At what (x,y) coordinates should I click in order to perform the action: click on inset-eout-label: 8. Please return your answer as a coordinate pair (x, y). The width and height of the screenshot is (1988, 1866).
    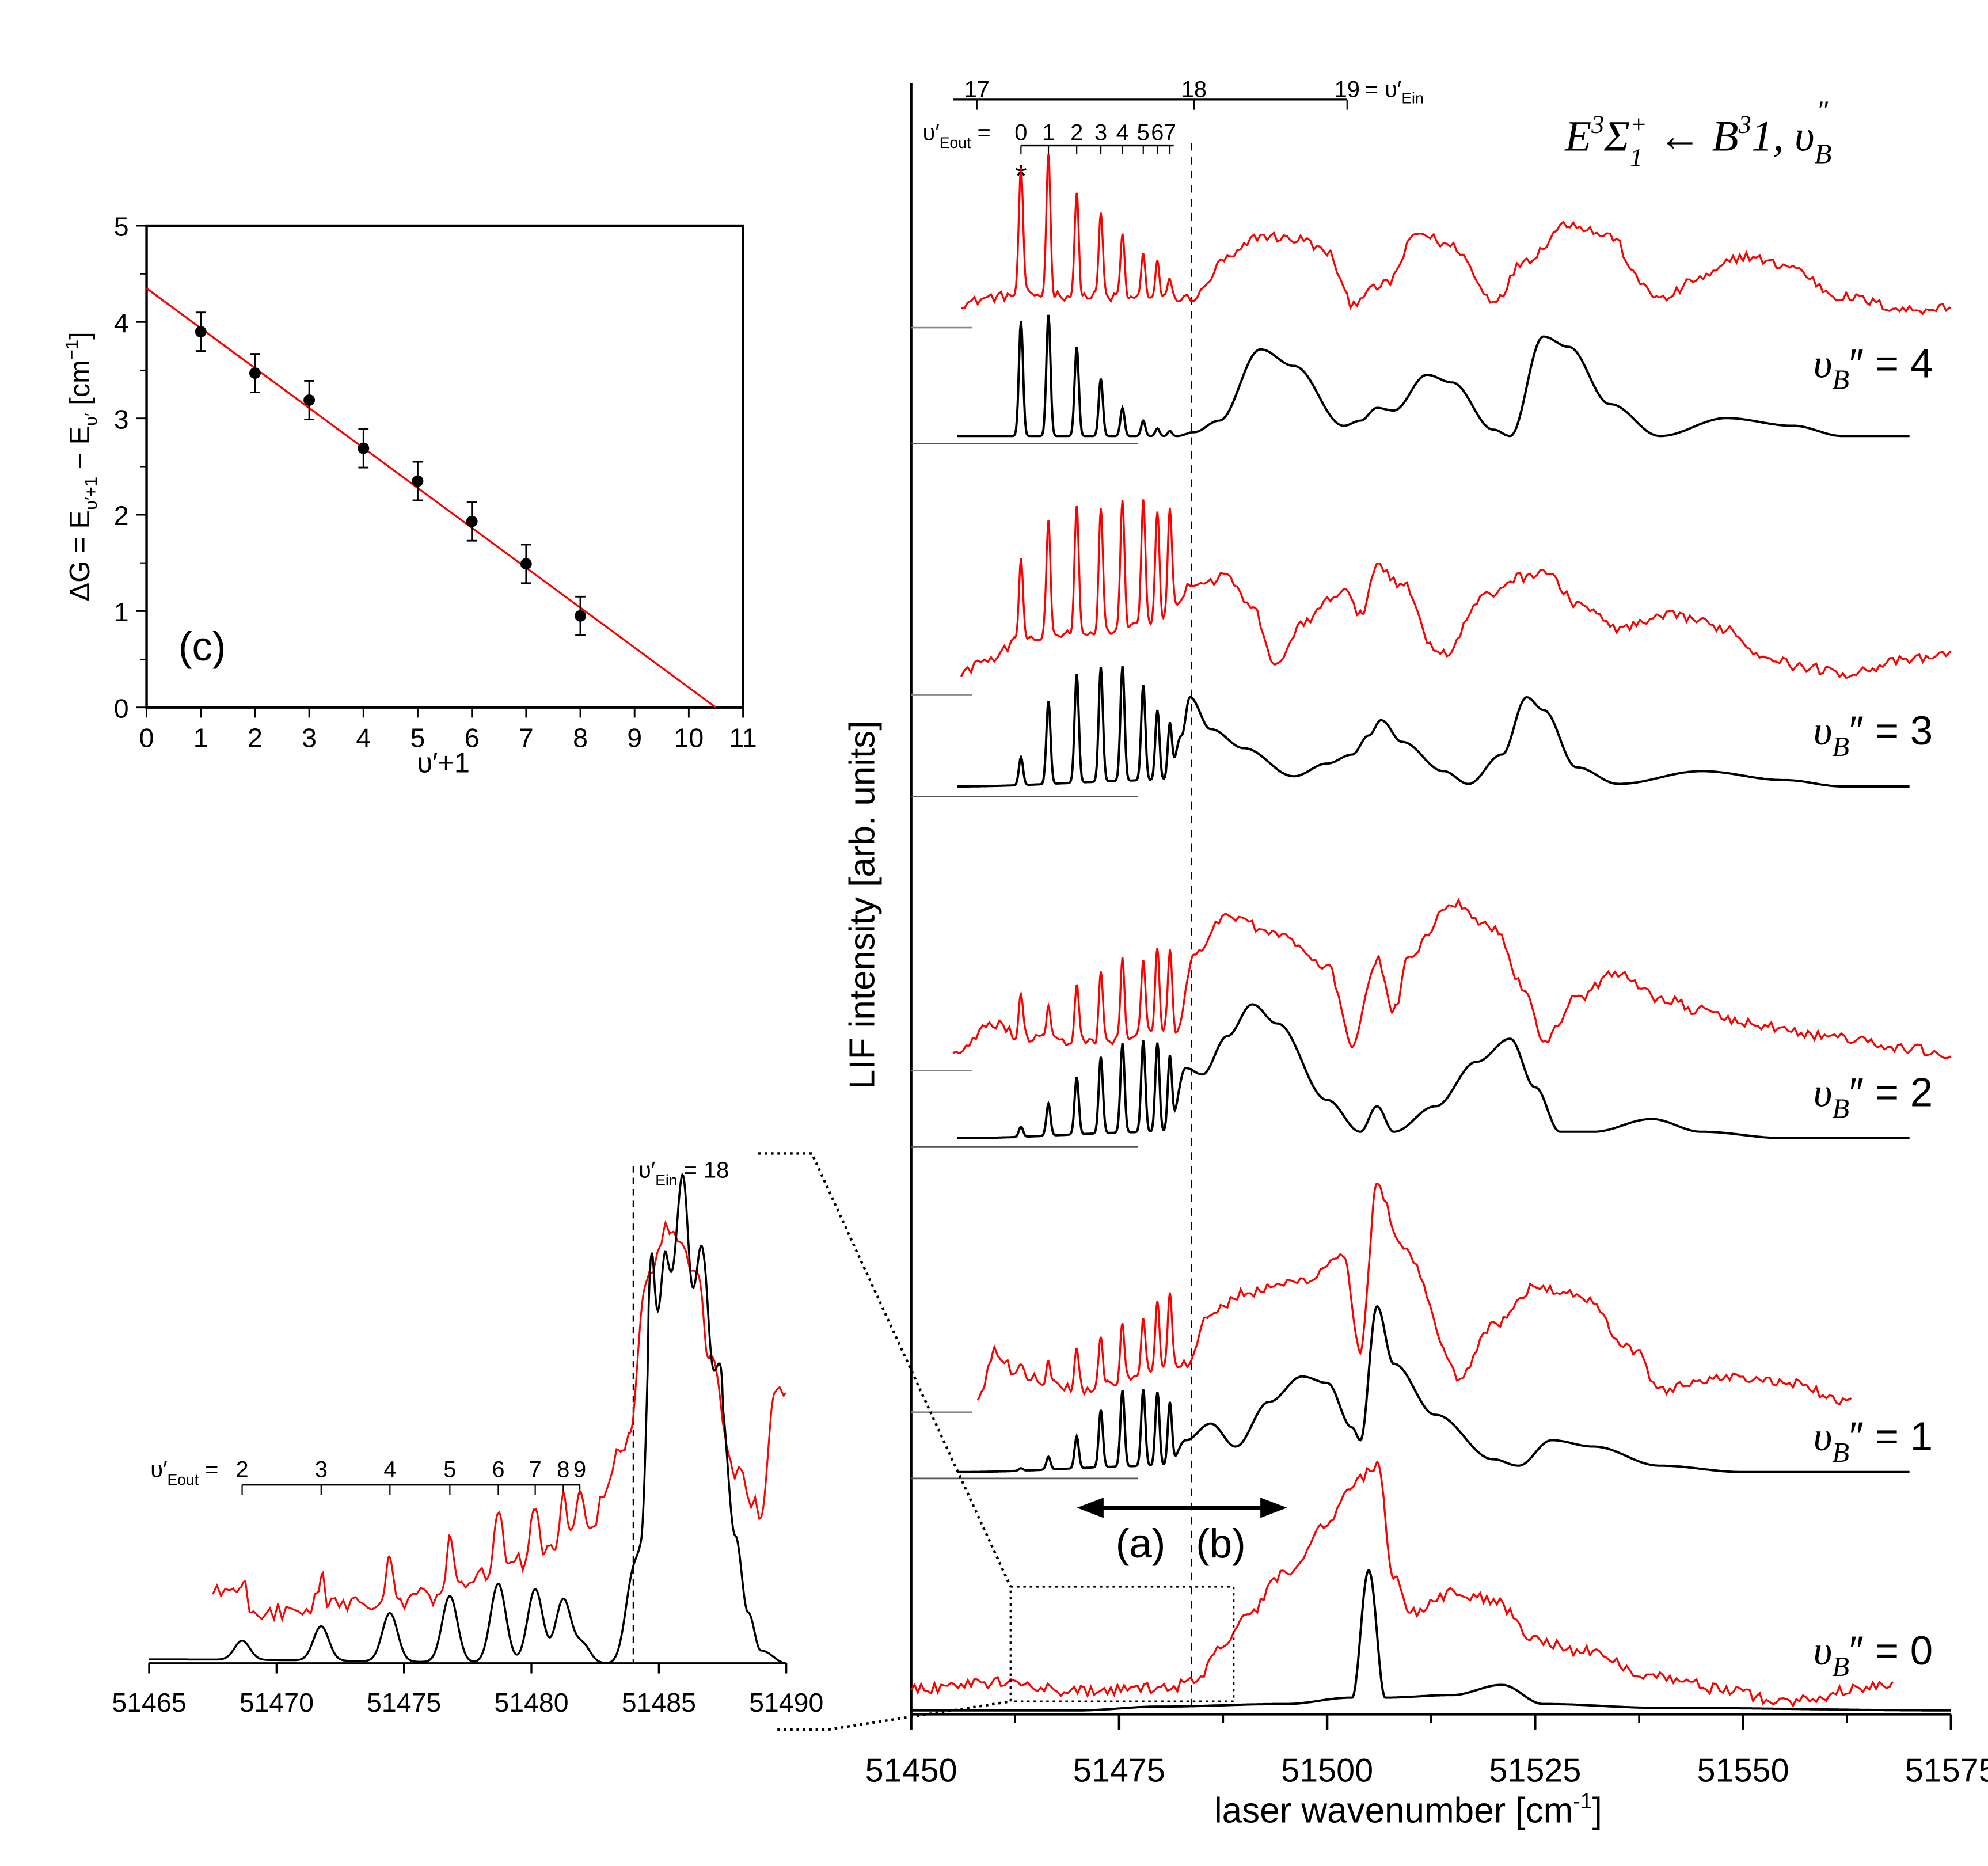
    Looking at the image, I should click on (563, 1470).